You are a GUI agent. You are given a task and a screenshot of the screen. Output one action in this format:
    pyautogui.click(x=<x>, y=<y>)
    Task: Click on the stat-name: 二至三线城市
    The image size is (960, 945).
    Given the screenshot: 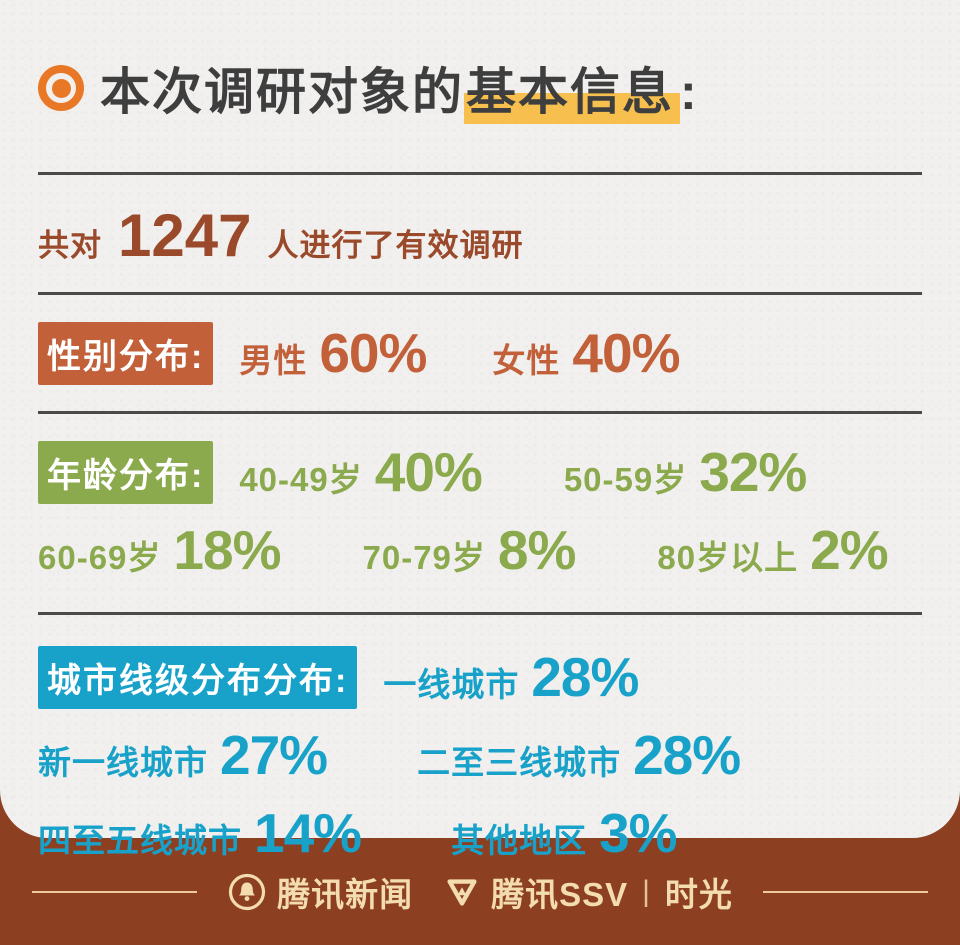 What is the action you would take?
    pyautogui.click(x=519, y=762)
    